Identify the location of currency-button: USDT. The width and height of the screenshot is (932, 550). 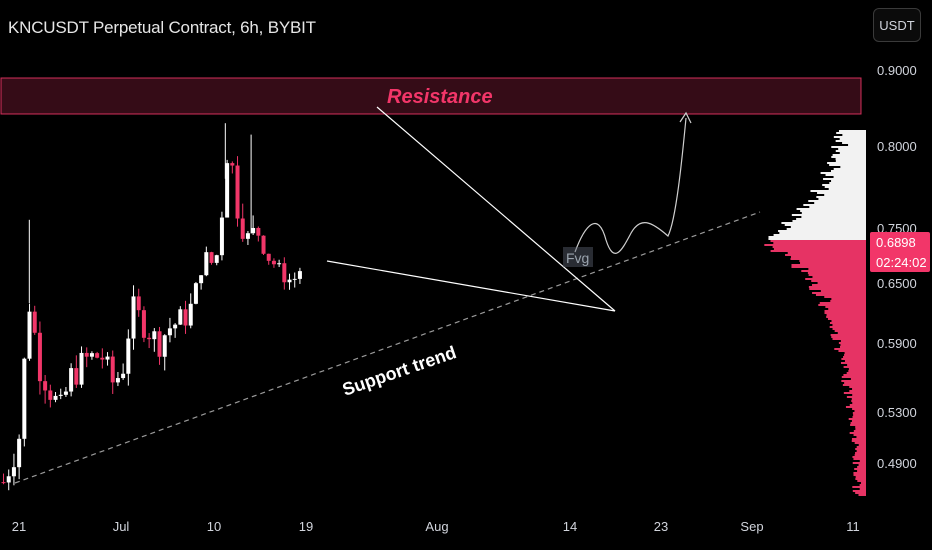
(897, 25).